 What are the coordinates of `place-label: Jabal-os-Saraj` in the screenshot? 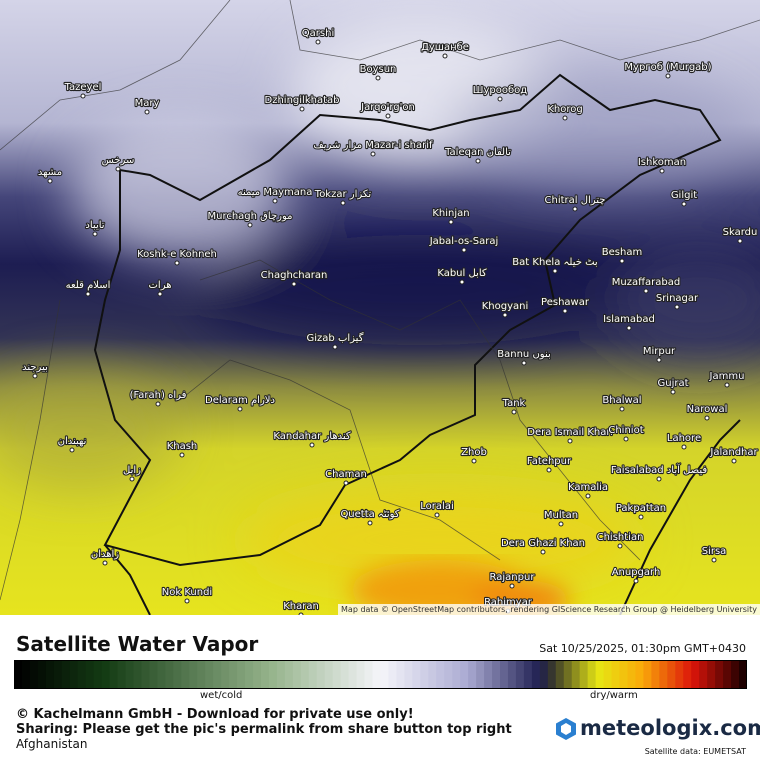 It's located at (464, 241).